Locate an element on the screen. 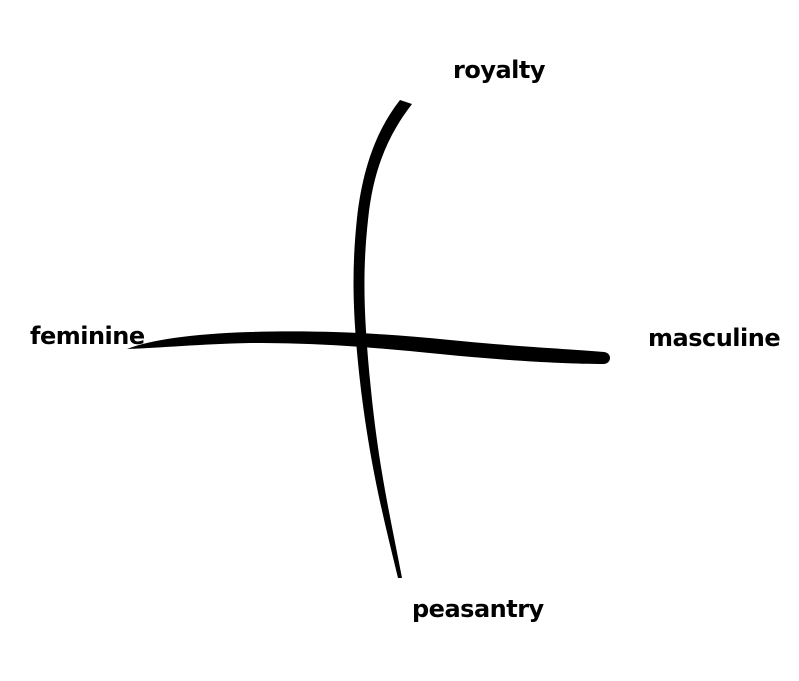 The image size is (799, 681). axis-label-masculine: masculine is located at coordinates (714, 338).